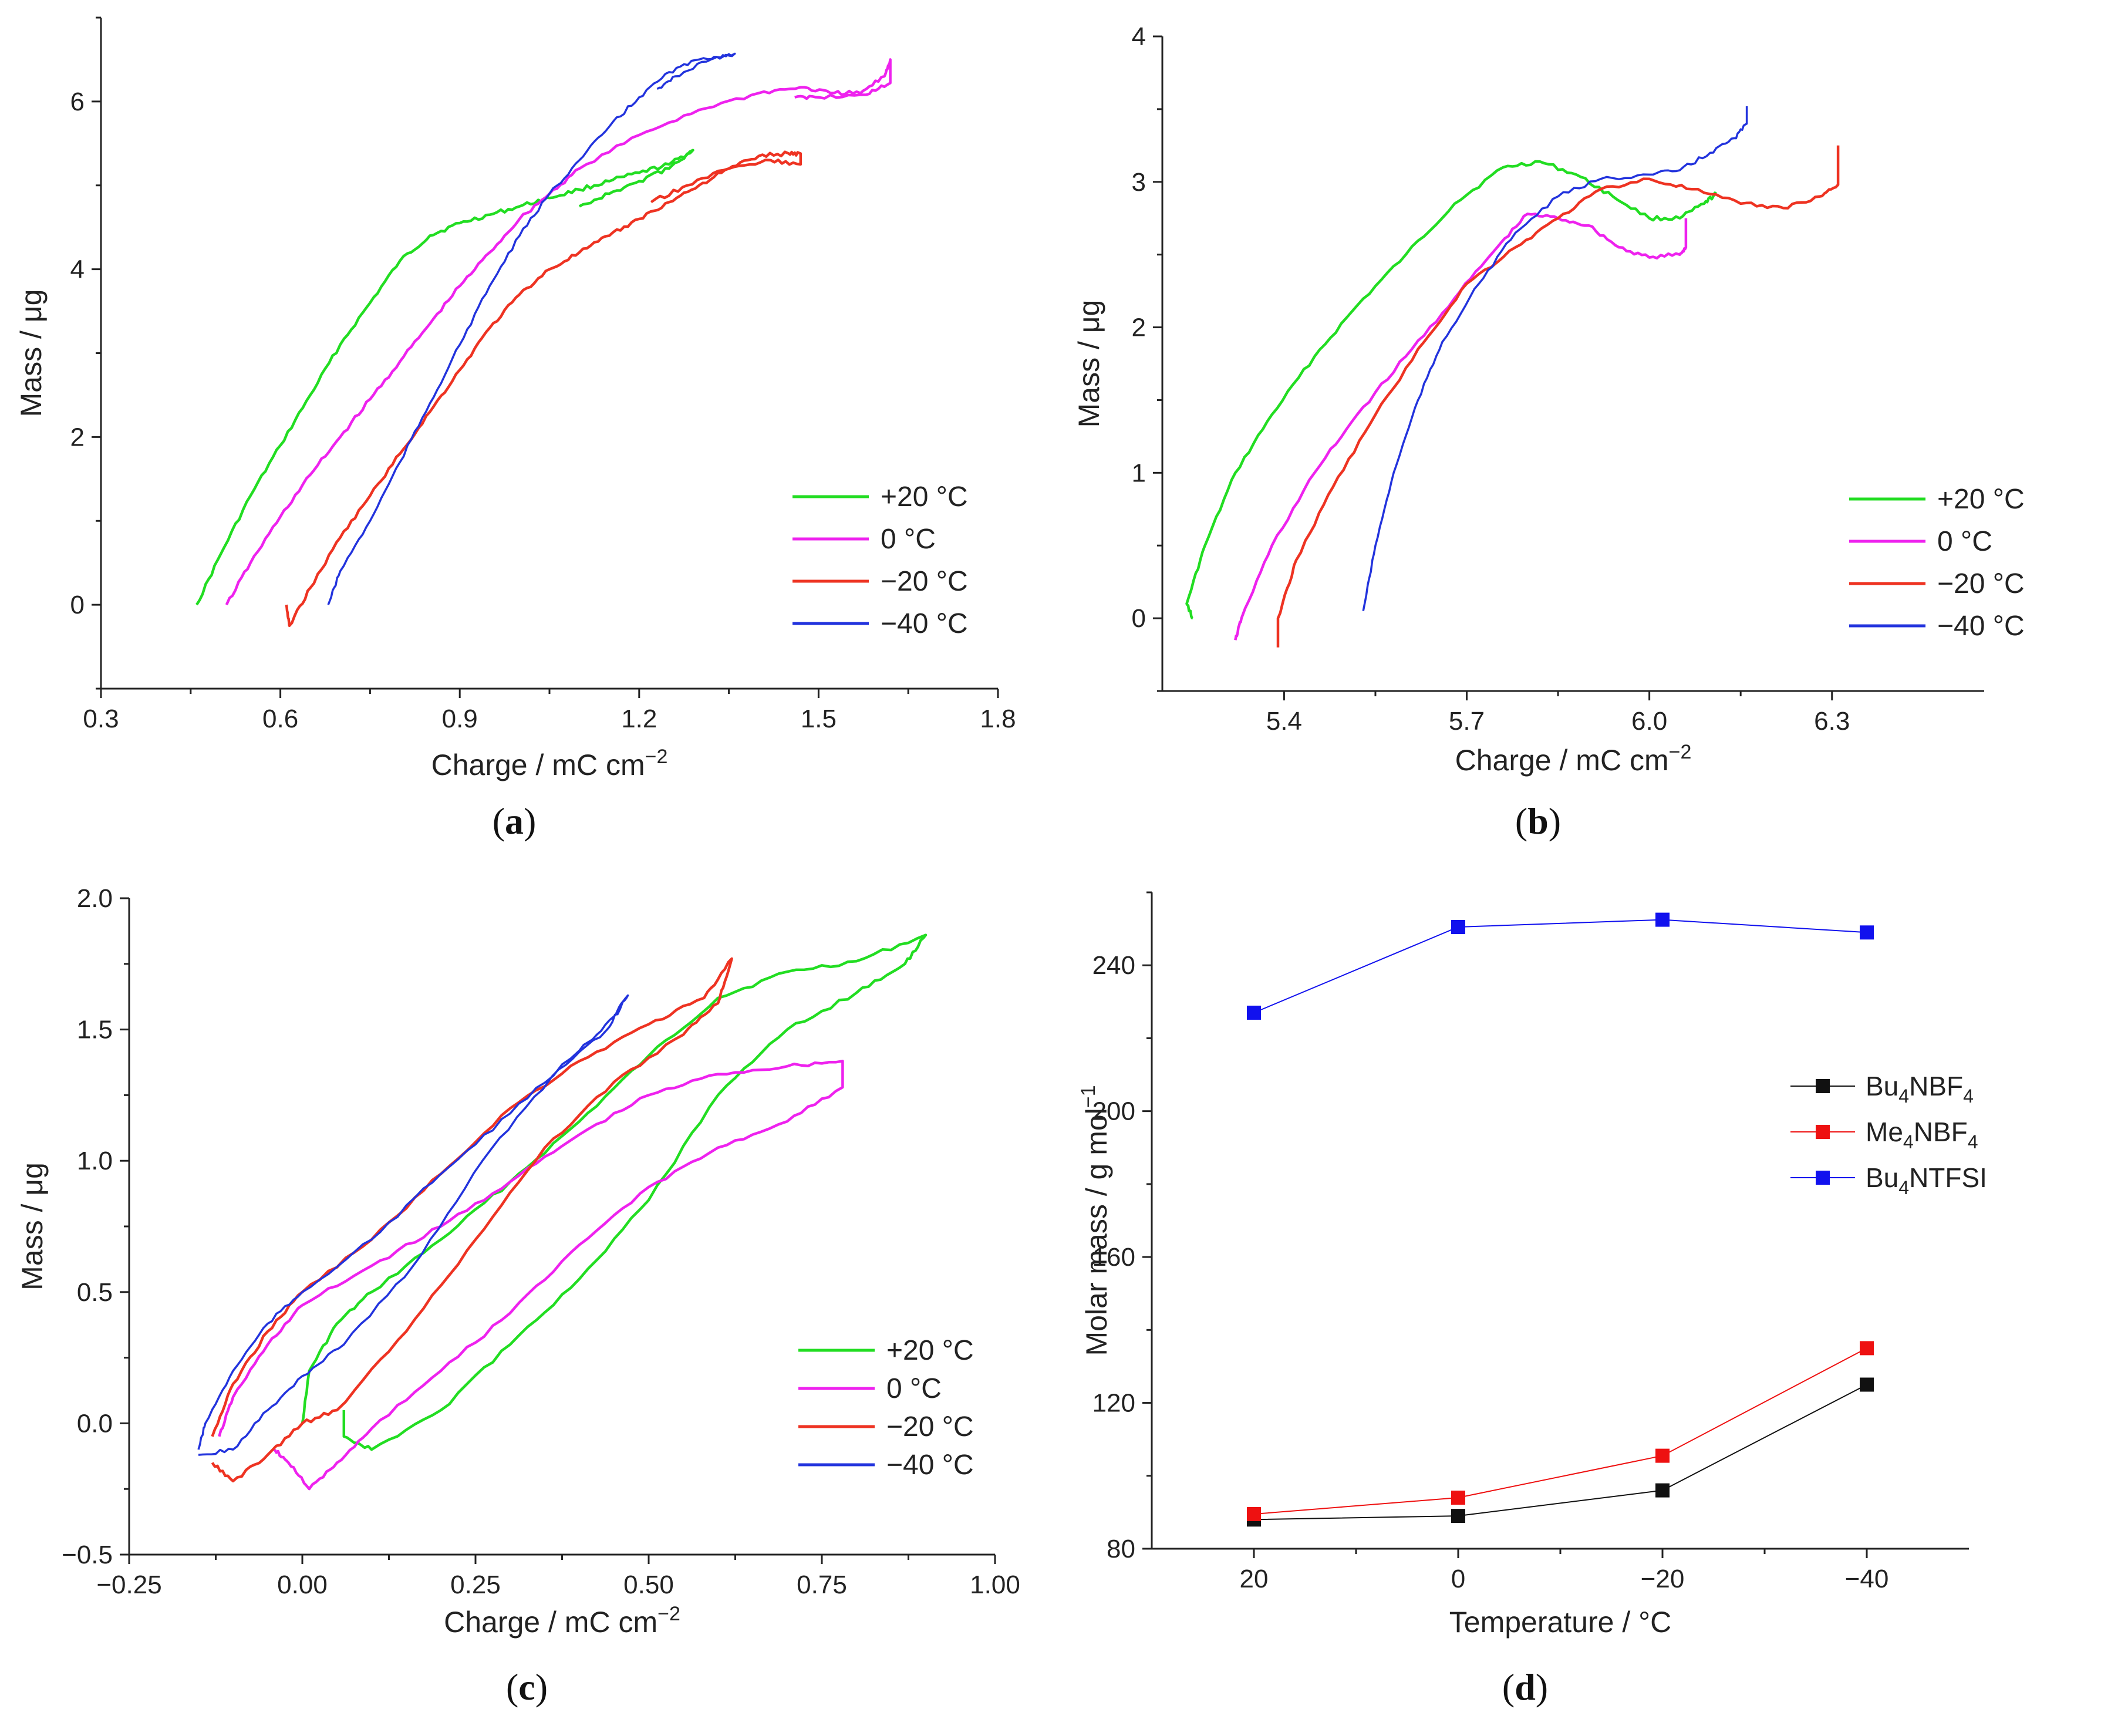 This screenshot has height=1736, width=2101. I want to click on x-tick-label: 0.00, so click(302, 1584).